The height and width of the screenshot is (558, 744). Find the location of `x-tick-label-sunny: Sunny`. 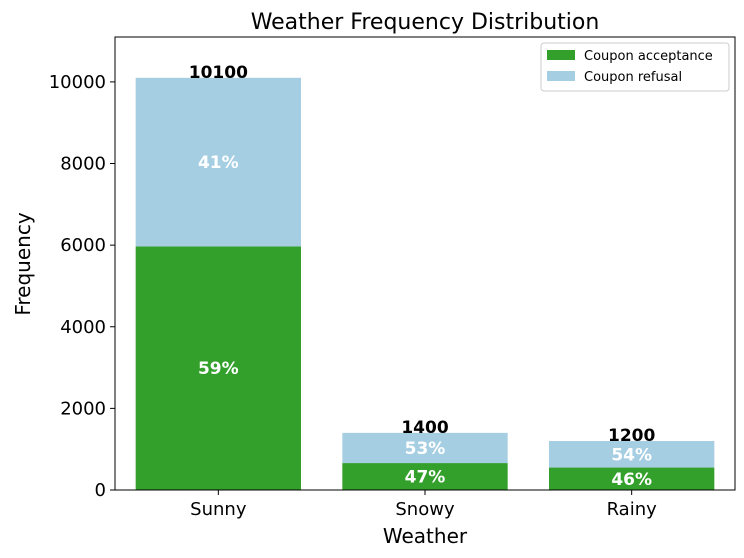

x-tick-label-sunny: Sunny is located at coordinates (218, 509).